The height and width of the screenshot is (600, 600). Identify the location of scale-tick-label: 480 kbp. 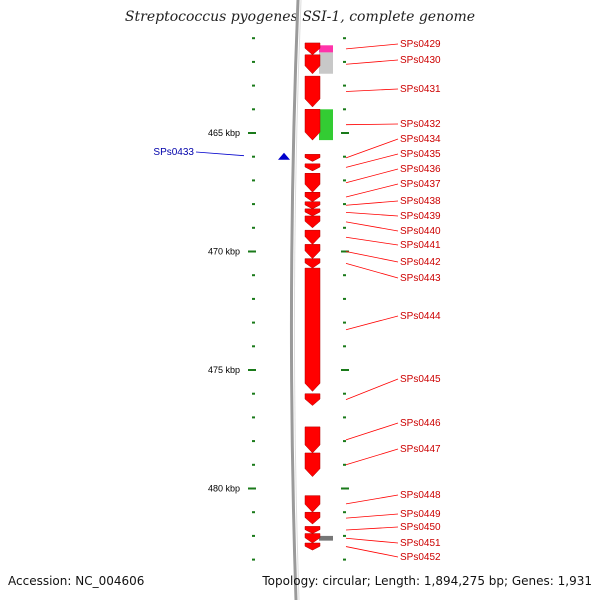
(224, 489).